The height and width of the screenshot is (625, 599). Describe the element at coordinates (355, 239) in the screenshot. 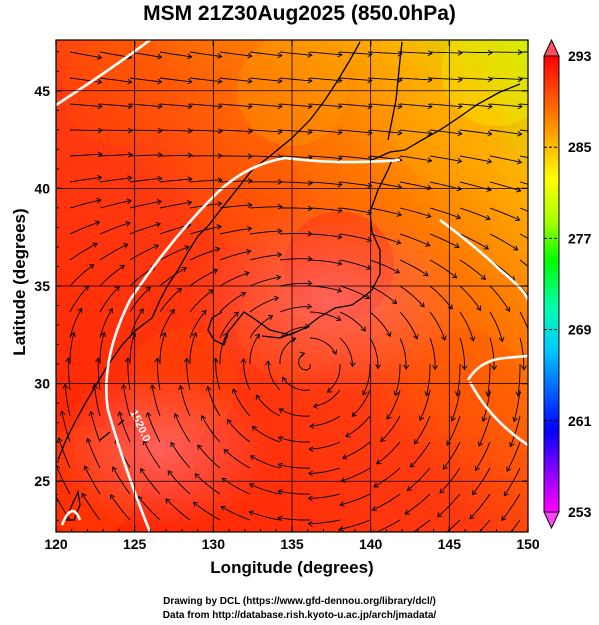

I see `coastline-japan` at that location.